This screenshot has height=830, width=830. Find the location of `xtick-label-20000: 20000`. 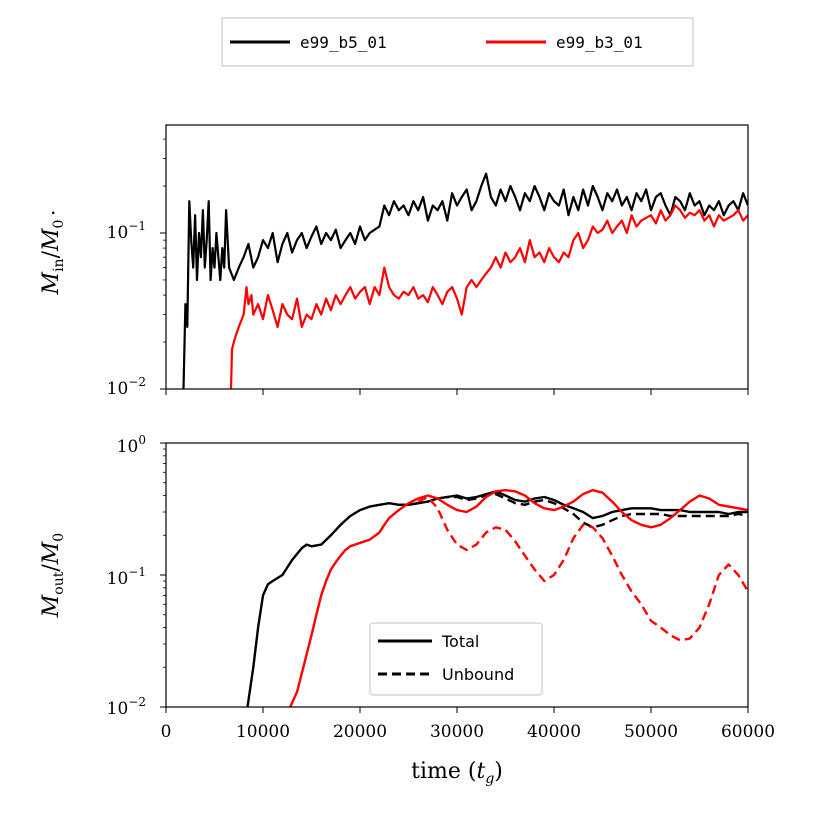

xtick-label-20000: 20000 is located at coordinates (360, 732).